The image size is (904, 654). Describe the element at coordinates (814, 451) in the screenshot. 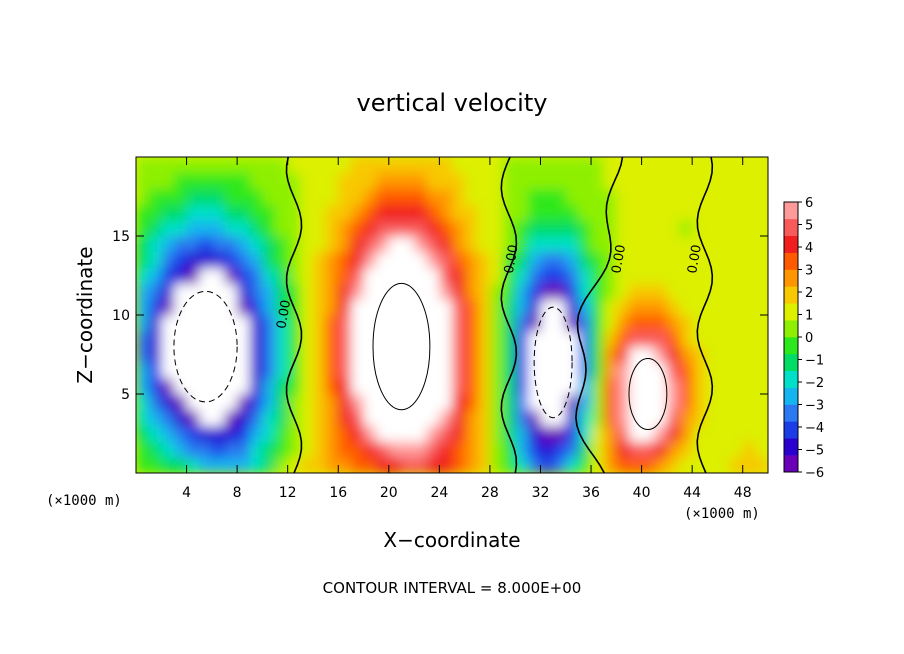

I see `colorbar-tick-label: −5` at that location.